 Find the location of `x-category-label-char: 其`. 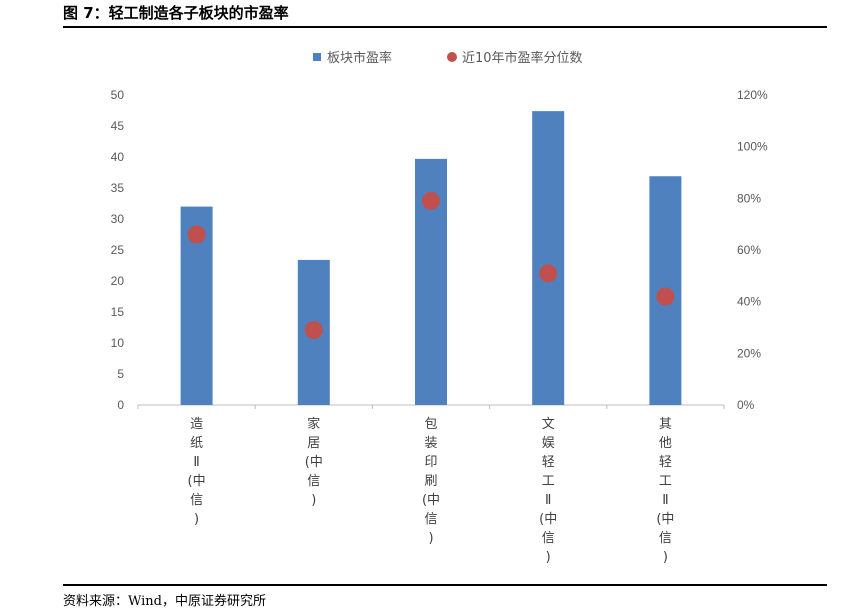

x-category-label-char: 其 is located at coordinates (665, 424).